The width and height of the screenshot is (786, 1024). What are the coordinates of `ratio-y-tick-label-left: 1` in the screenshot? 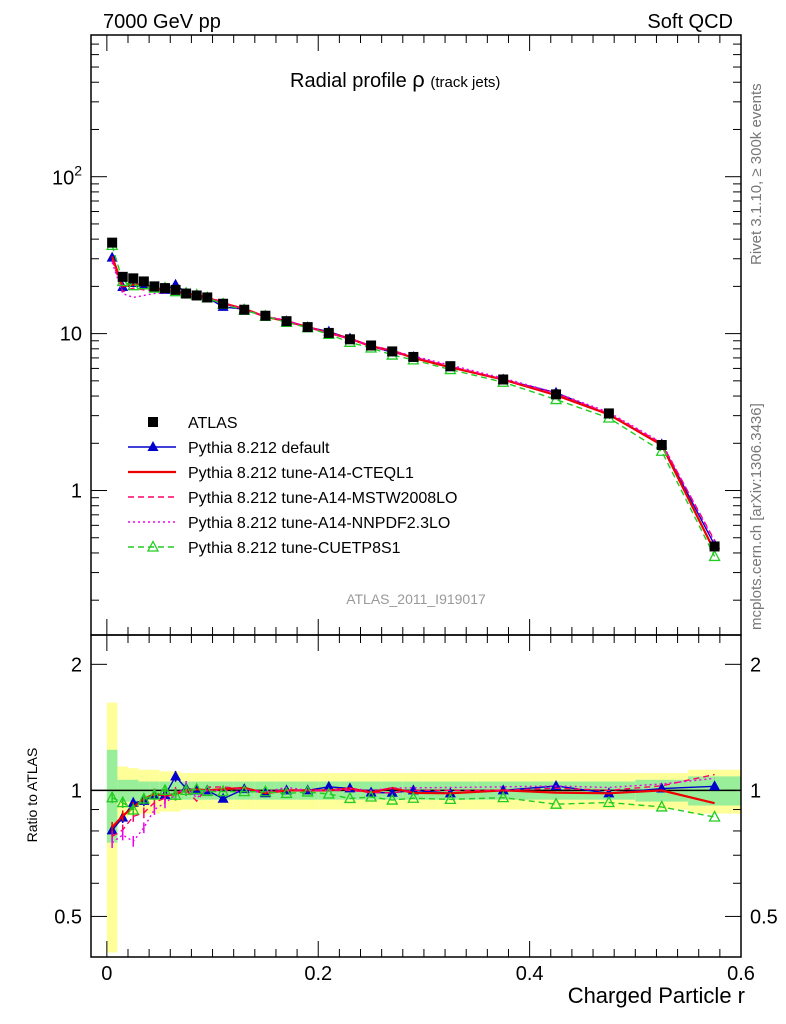 It's located at (76, 791).